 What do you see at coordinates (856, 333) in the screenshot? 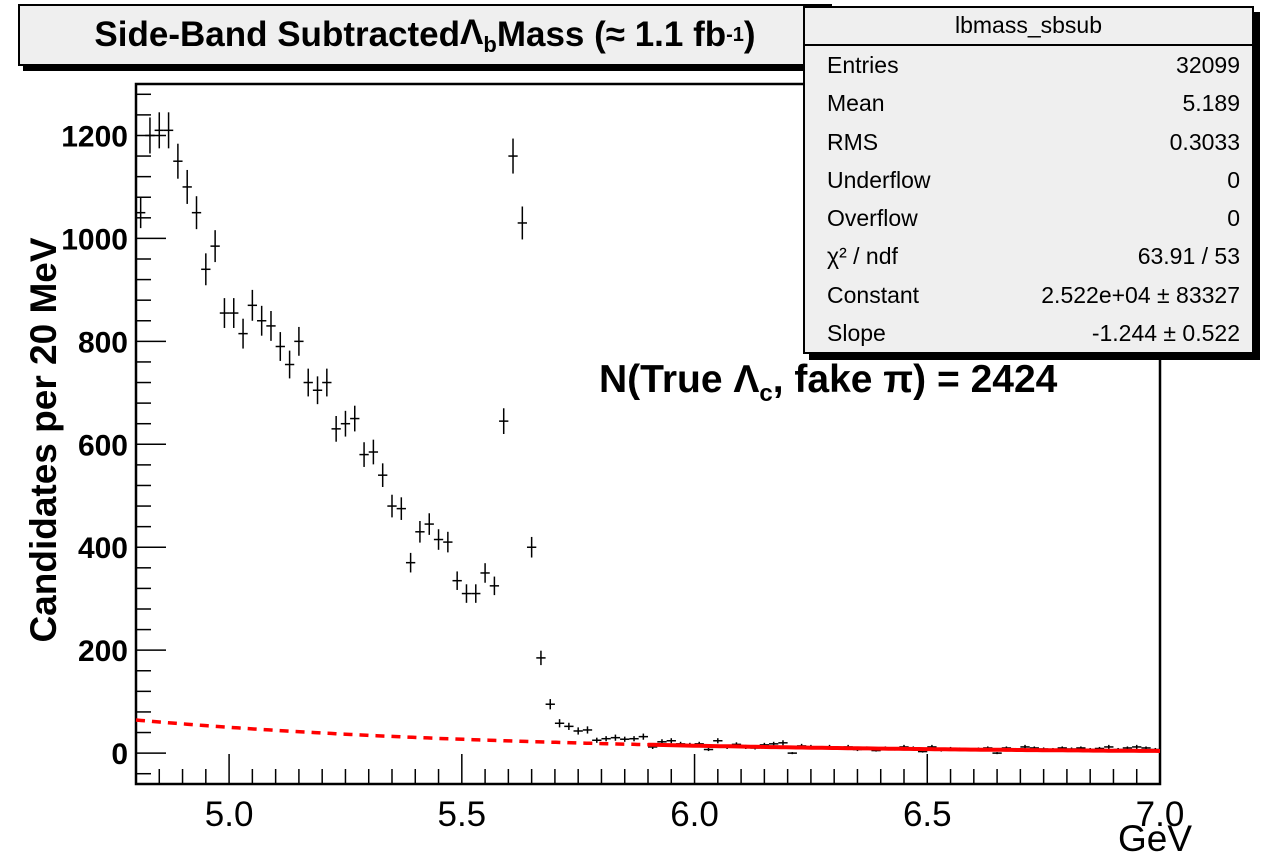
I see `stats-key: Slope` at bounding box center [856, 333].